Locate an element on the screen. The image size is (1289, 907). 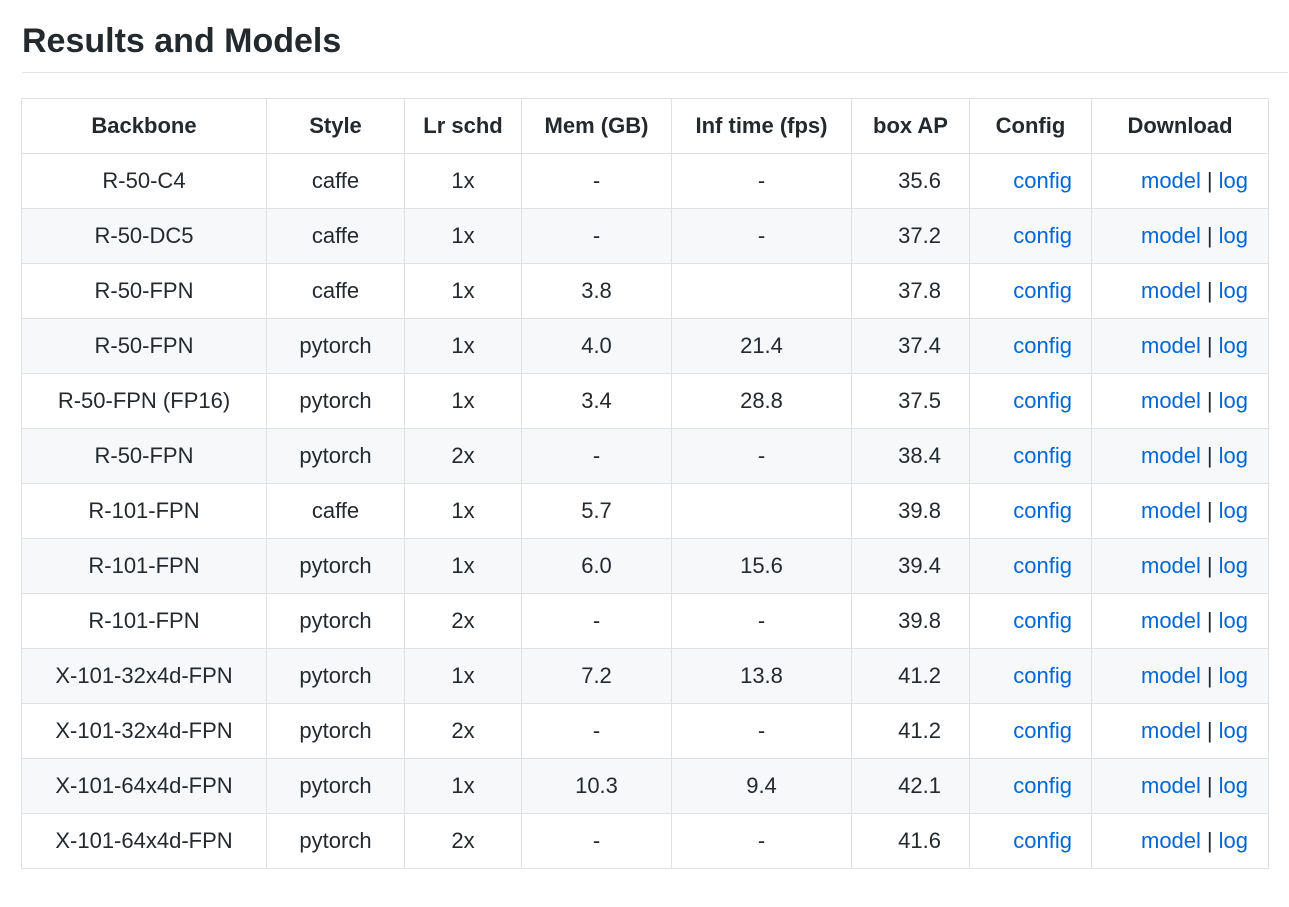
cell-inf-time: 13.8 is located at coordinates (761, 676).